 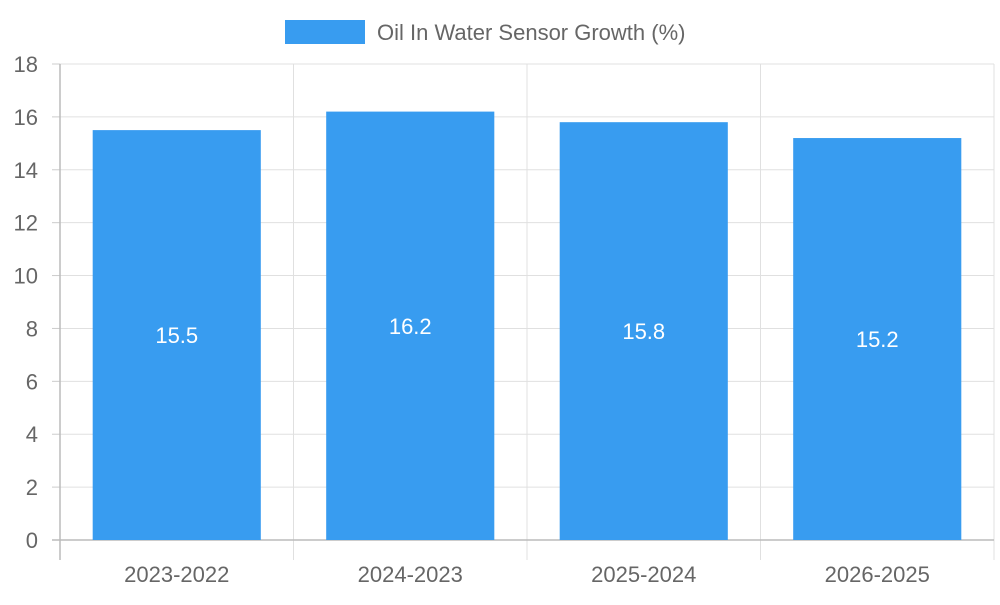 What do you see at coordinates (32, 381) in the screenshot?
I see `y-tick-label: 6` at bounding box center [32, 381].